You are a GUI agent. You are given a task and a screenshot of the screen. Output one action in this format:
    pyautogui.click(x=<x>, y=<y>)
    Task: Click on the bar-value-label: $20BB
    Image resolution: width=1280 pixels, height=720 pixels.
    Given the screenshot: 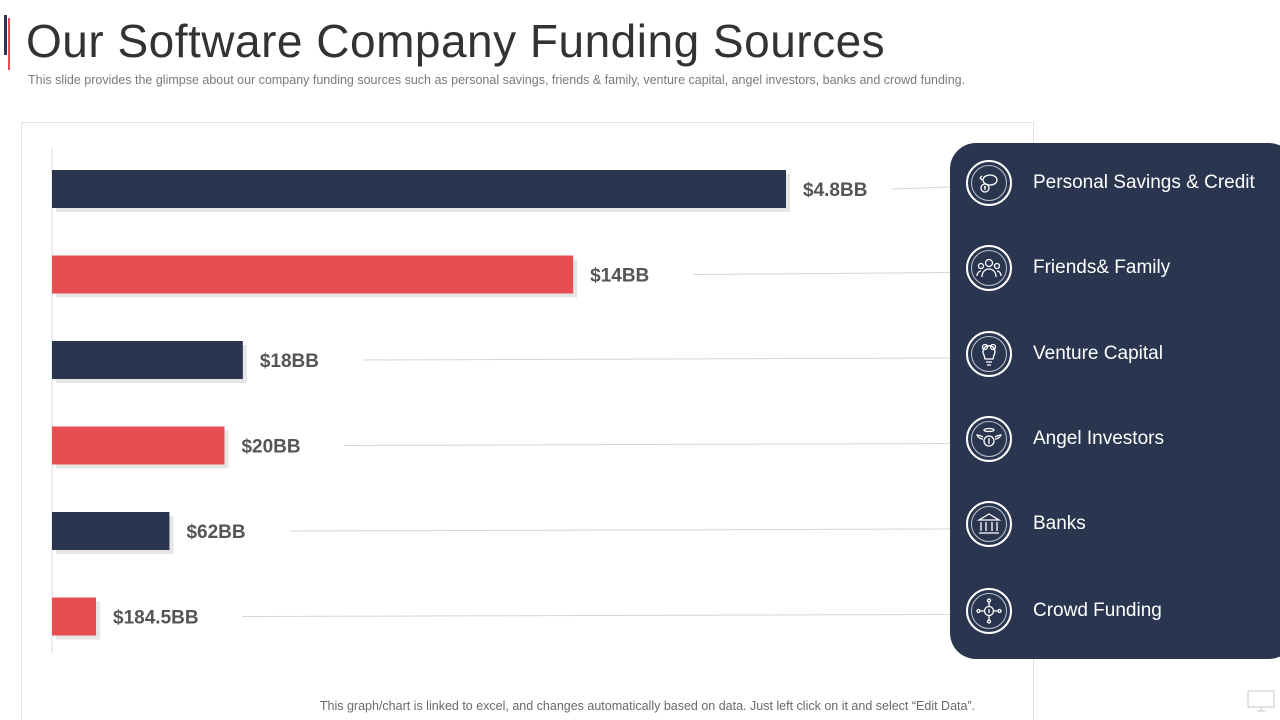 What is the action you would take?
    pyautogui.click(x=270, y=447)
    